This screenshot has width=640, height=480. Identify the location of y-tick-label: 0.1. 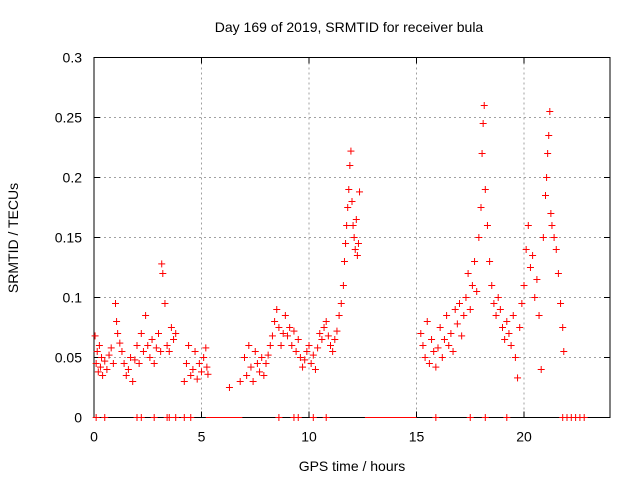
(73, 298).